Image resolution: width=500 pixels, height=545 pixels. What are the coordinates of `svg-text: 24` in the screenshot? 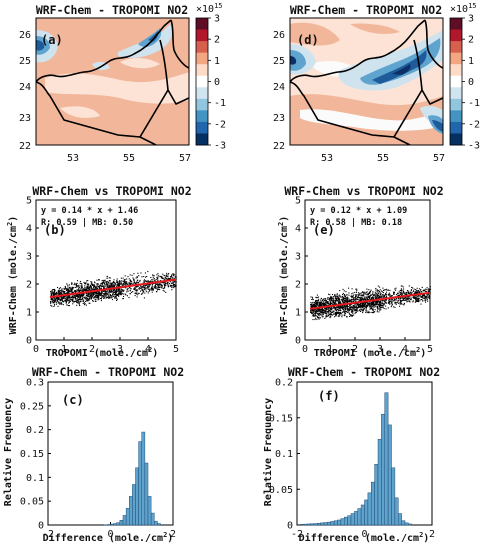 It's located at (279, 87).